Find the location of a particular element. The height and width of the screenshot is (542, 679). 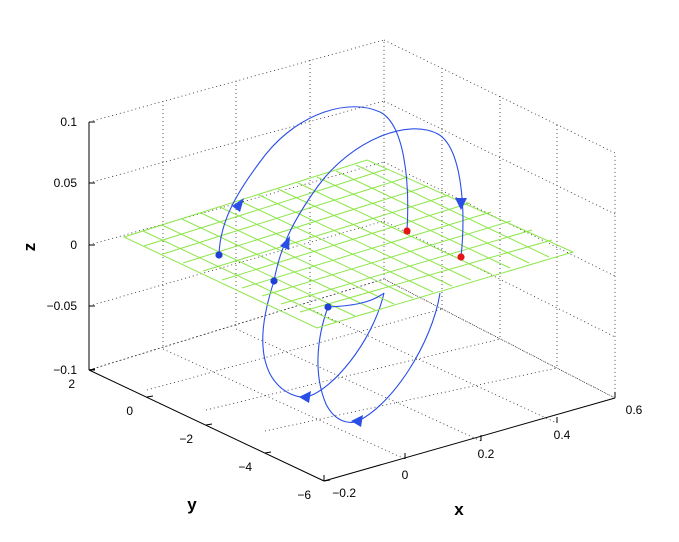

trajectory-3-lower is located at coordinates (356, 300).